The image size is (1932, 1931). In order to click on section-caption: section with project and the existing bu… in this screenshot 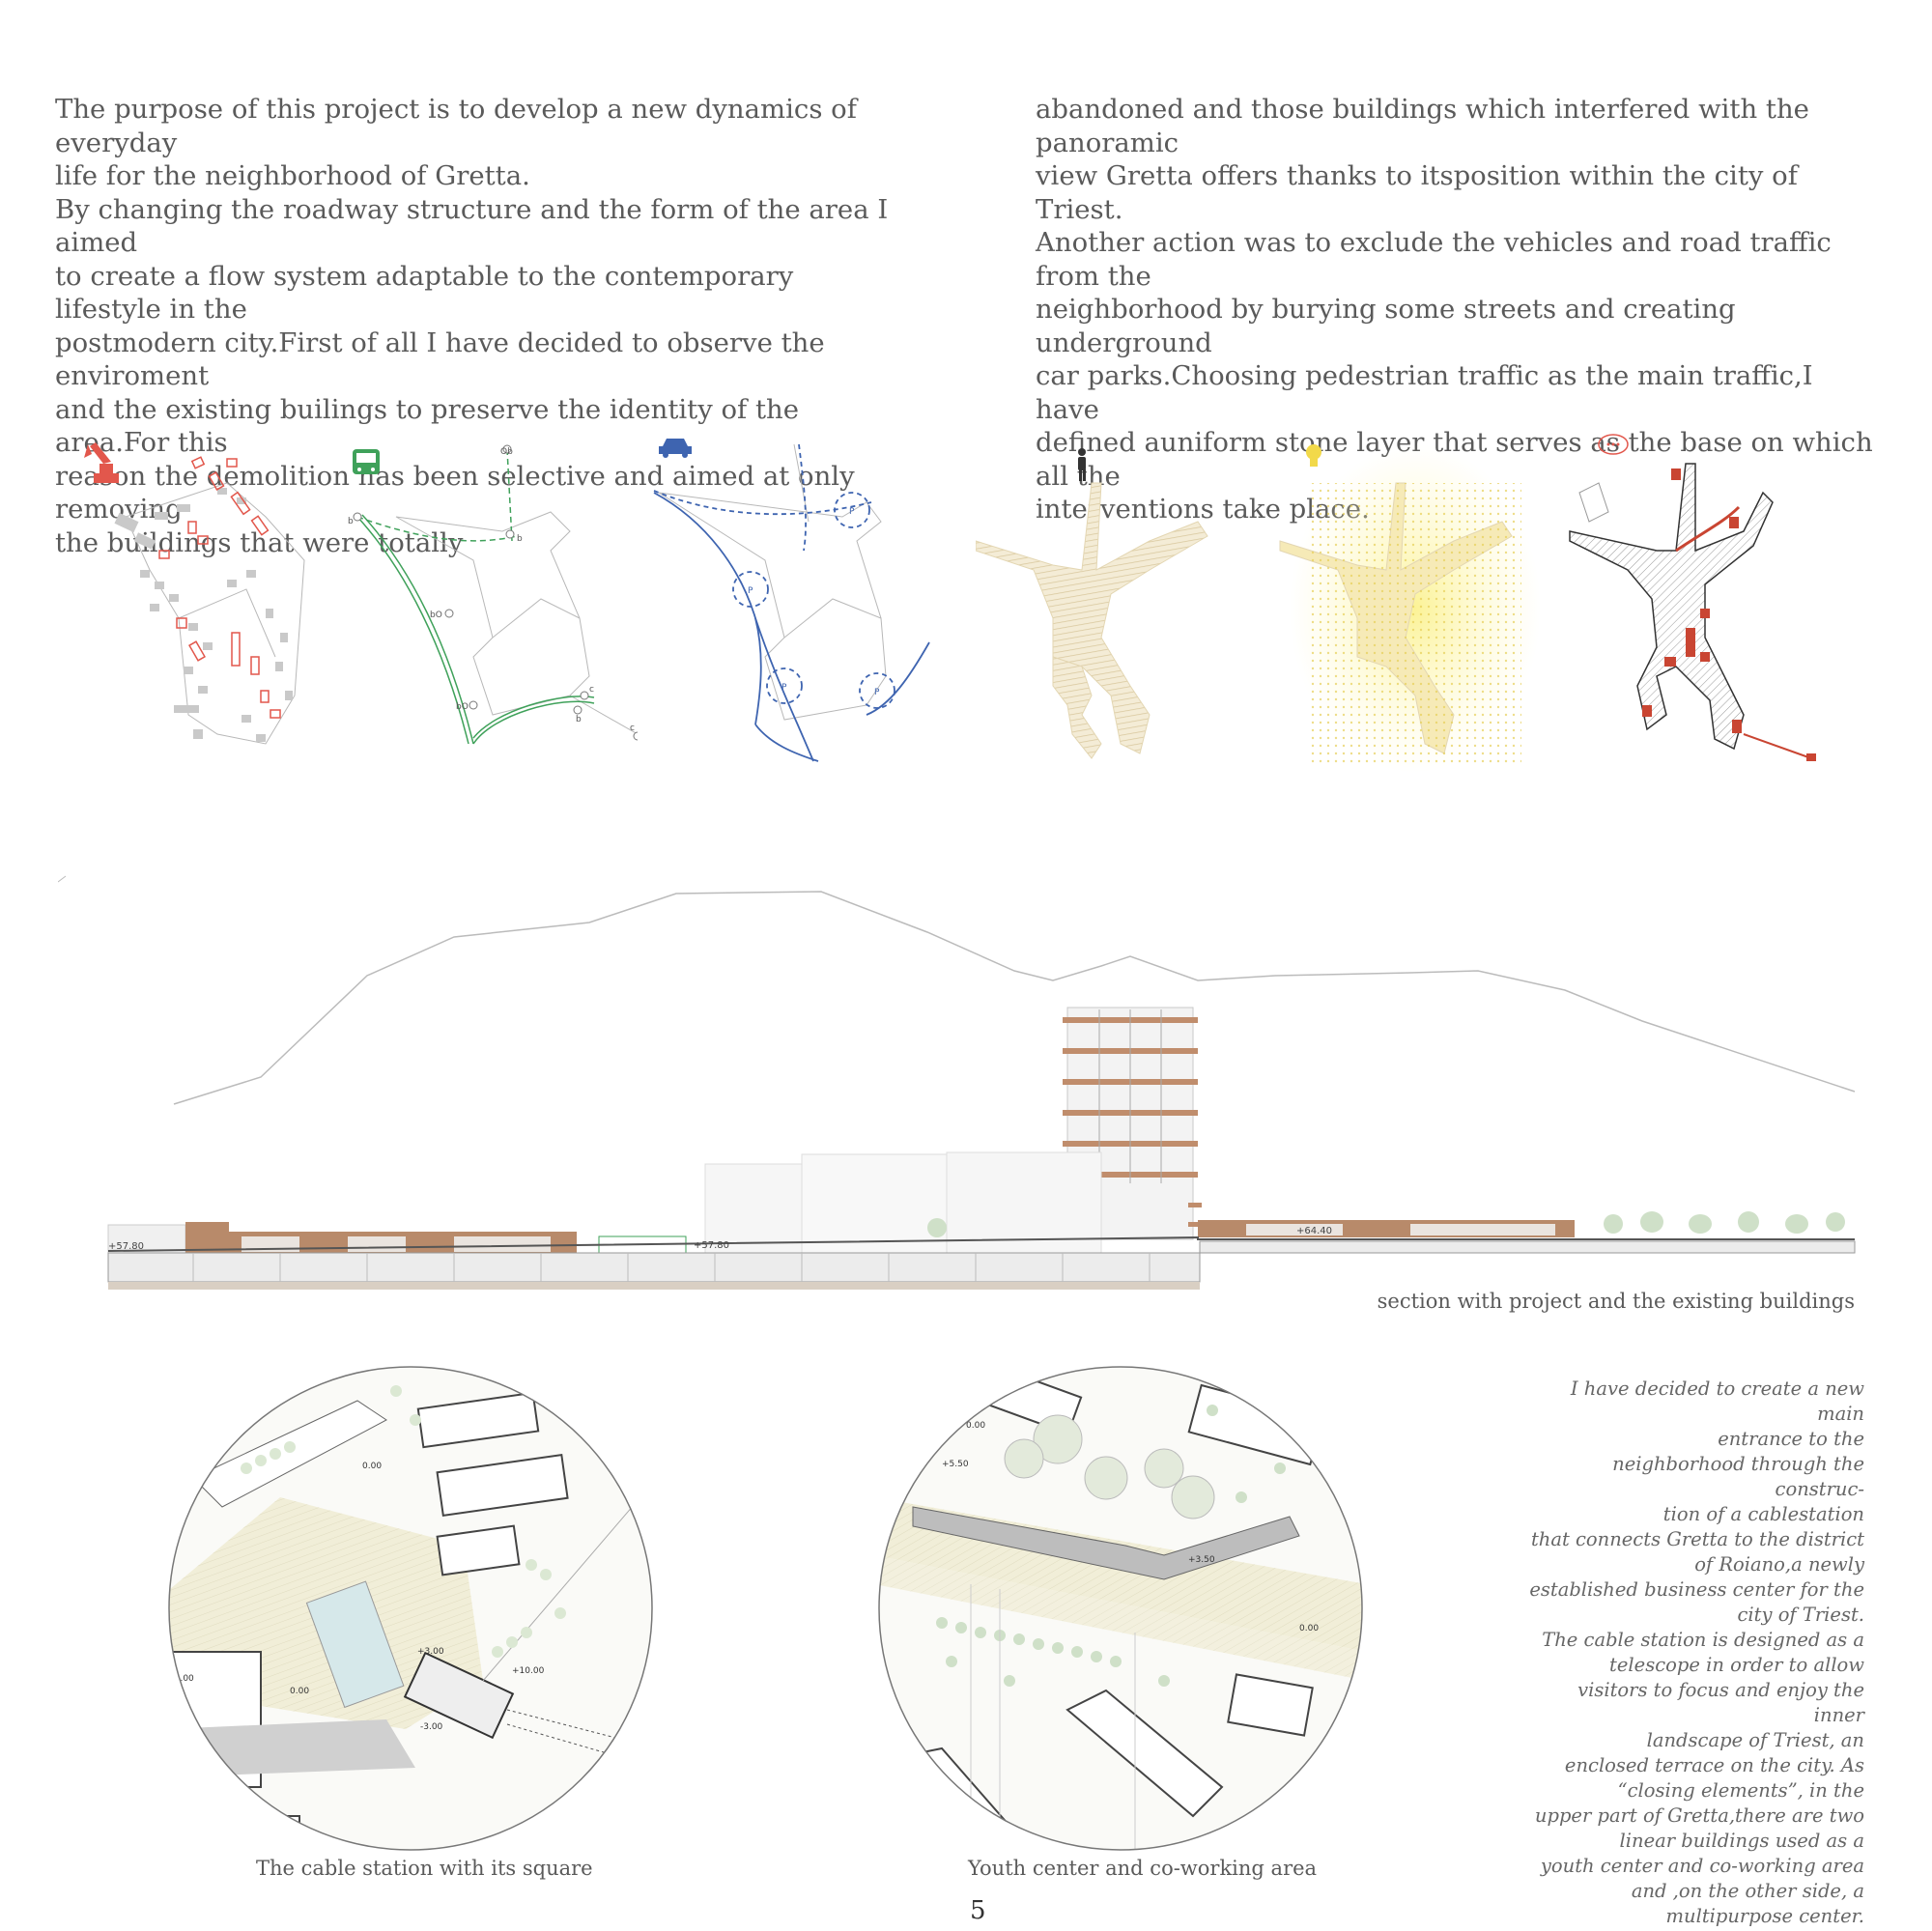, I will do `click(1616, 1301)`.